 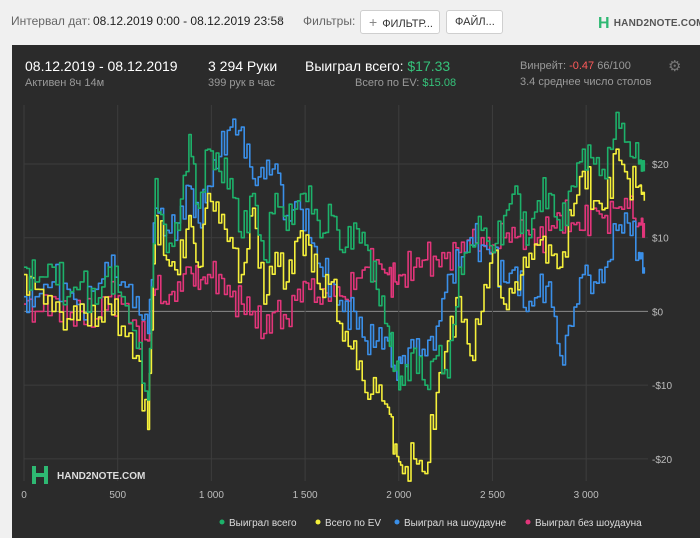 What do you see at coordinates (662, 386) in the screenshot?
I see `y-tick-label: -$10` at bounding box center [662, 386].